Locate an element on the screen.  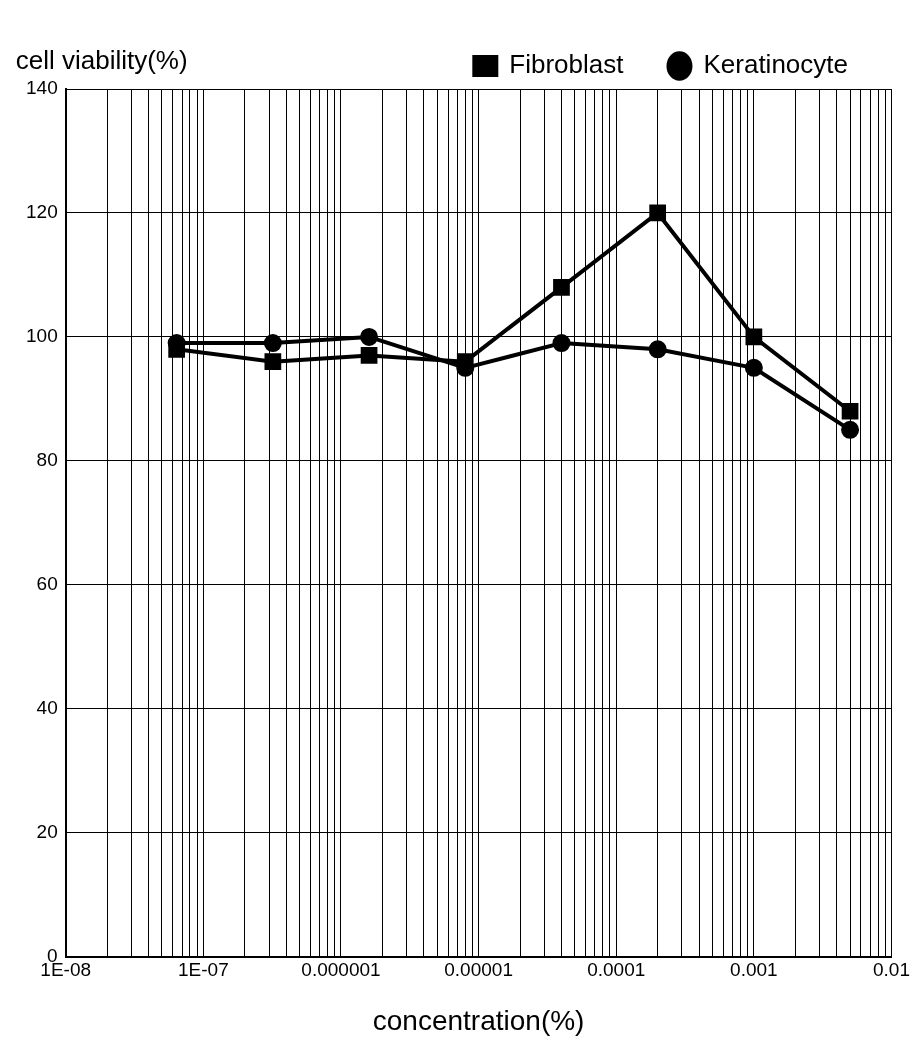
y-tick-label: 100 is located at coordinates (42, 336).